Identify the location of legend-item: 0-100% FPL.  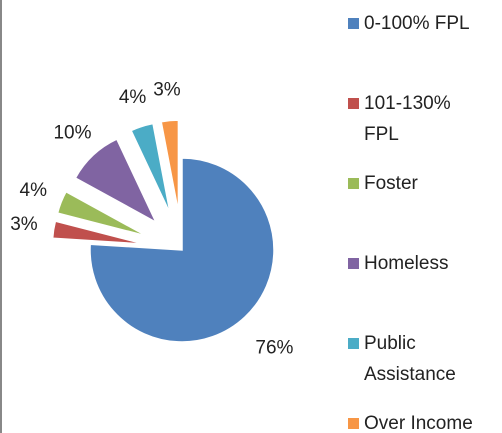
(412, 23).